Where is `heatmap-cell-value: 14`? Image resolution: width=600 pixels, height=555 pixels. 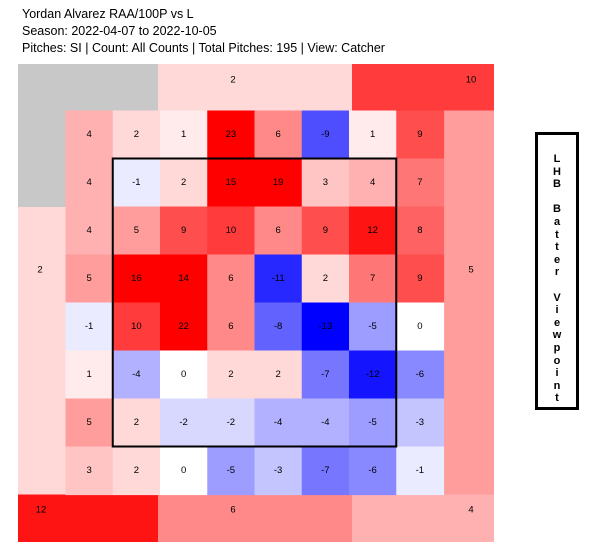
heatmap-cell-value: 14 is located at coordinates (183, 278).